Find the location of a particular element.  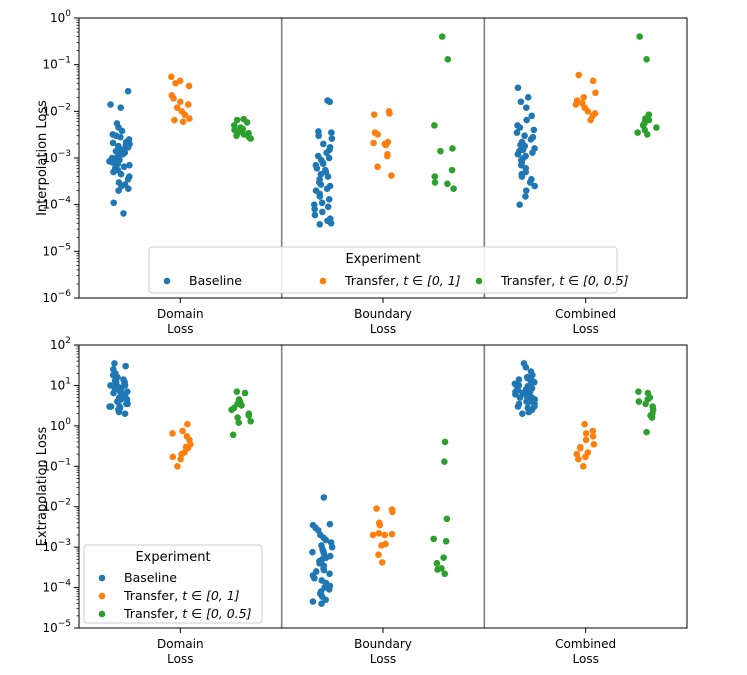

y-axis-label: Interpolation Loss is located at coordinates (42, 158).